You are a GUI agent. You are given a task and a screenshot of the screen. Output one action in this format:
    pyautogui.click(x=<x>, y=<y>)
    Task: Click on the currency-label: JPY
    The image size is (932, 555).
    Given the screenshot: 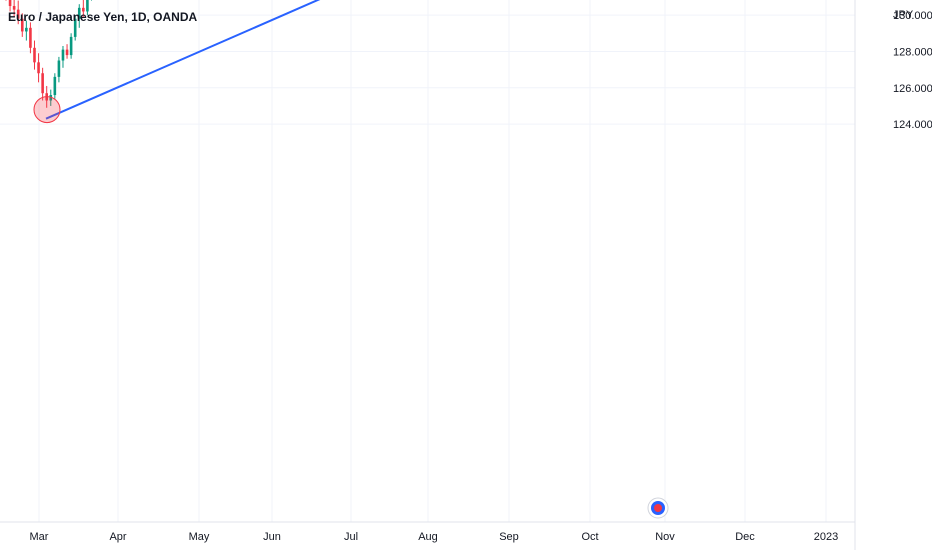 What is the action you would take?
    pyautogui.click(x=903, y=15)
    